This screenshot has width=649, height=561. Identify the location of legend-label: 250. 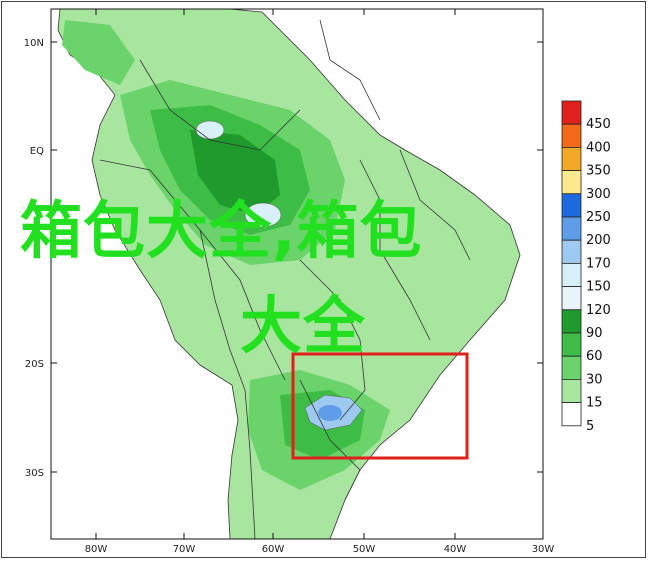
(598, 217).